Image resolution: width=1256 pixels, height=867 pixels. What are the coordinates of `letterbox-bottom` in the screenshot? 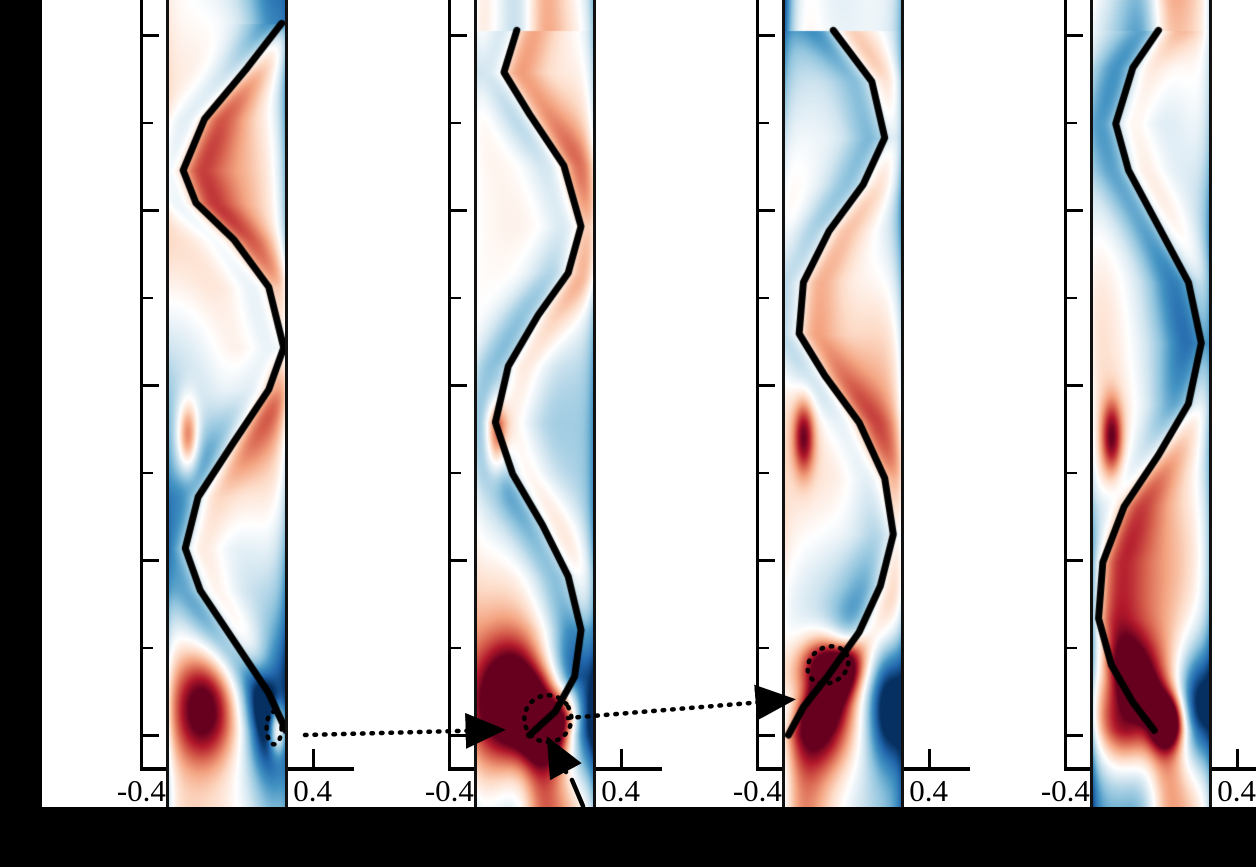 It's located at (628, 837).